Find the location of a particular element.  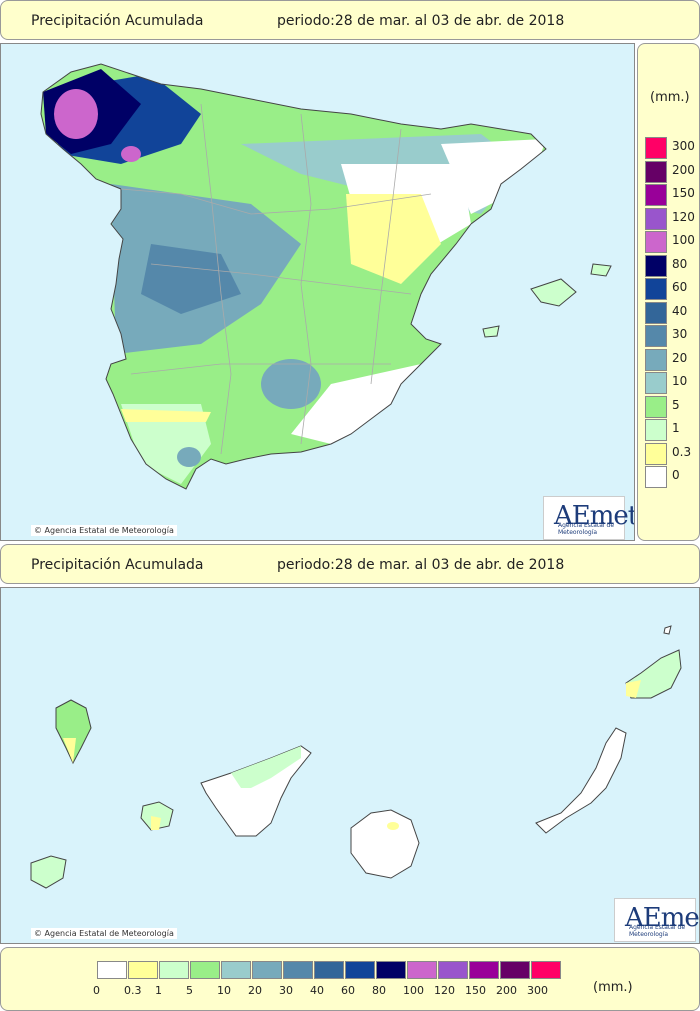

top-map-credit: © Agencia Estatal de Meteorología is located at coordinates (104, 530).